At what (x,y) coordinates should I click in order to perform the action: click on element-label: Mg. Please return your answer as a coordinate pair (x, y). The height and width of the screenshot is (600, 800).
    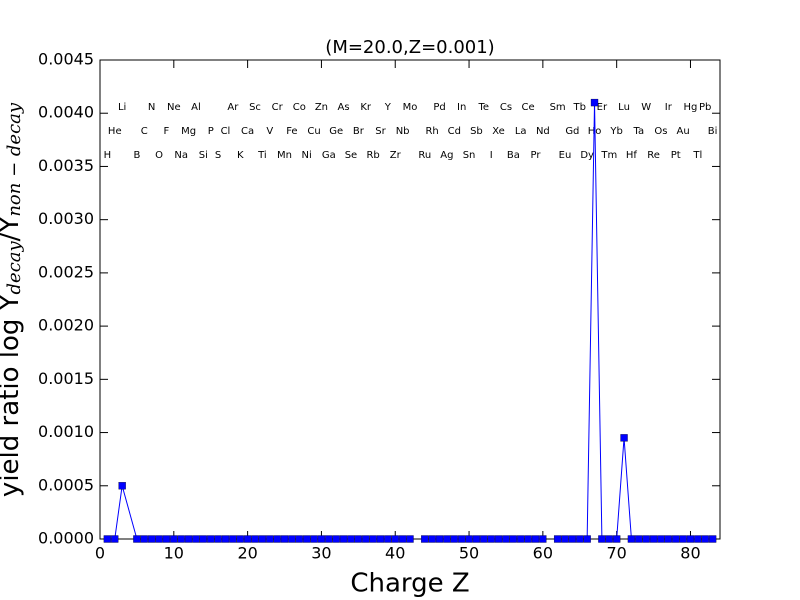
    Looking at the image, I should click on (188, 131).